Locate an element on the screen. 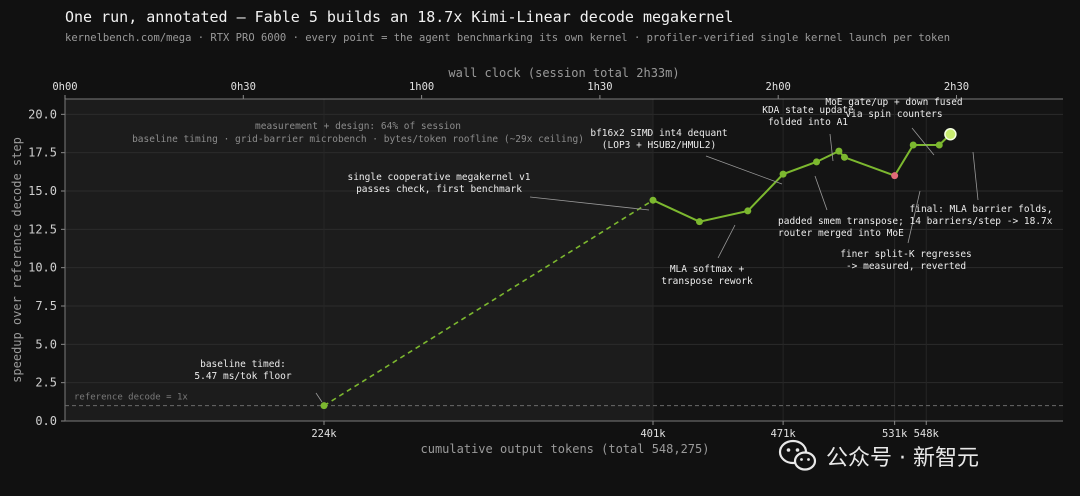 Image resolution: width=1080 pixels, height=496 pixels. x-tick-label: 548k is located at coordinates (927, 434).